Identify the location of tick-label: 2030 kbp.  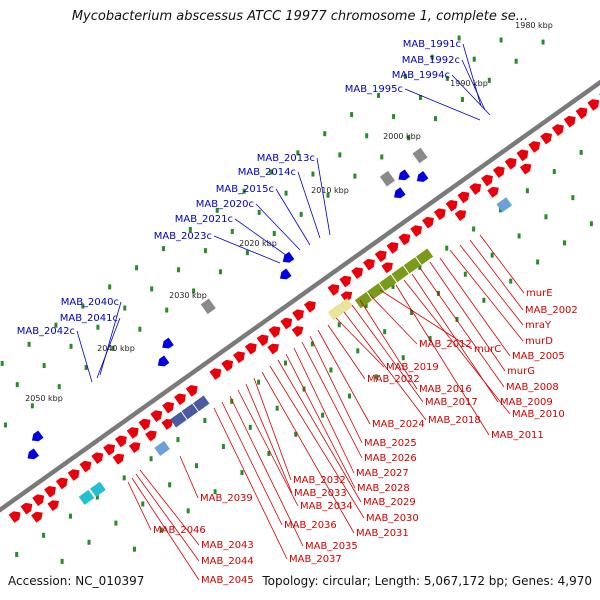
(188, 295).